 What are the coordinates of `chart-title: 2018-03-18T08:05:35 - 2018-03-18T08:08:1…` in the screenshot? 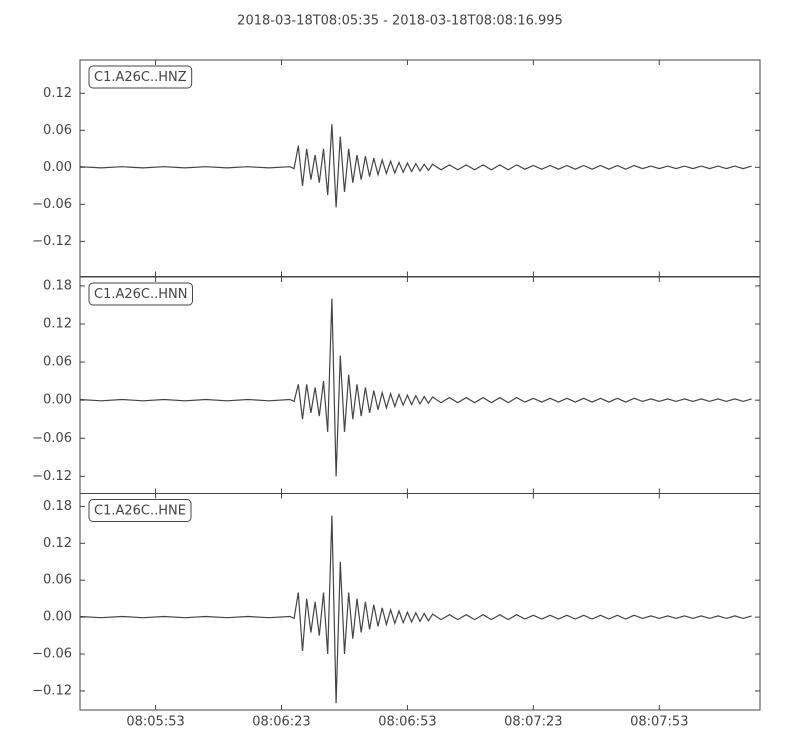 It's located at (400, 21).